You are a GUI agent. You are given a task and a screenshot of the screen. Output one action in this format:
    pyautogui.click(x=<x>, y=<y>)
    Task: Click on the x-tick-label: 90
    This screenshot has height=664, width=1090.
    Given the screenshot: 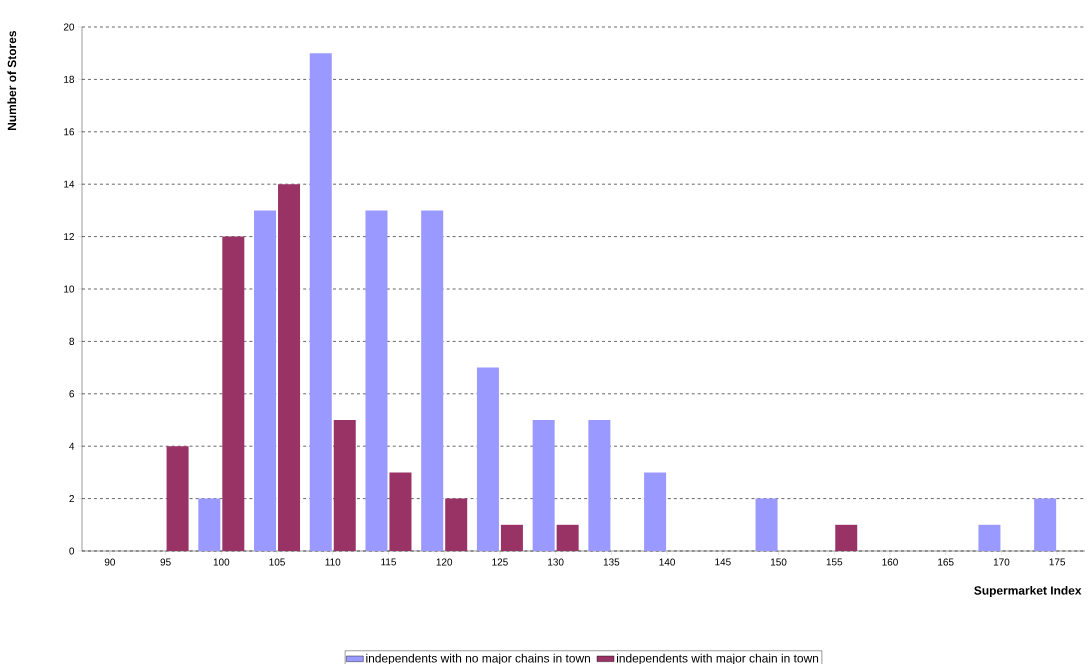 What is the action you would take?
    pyautogui.click(x=110, y=562)
    